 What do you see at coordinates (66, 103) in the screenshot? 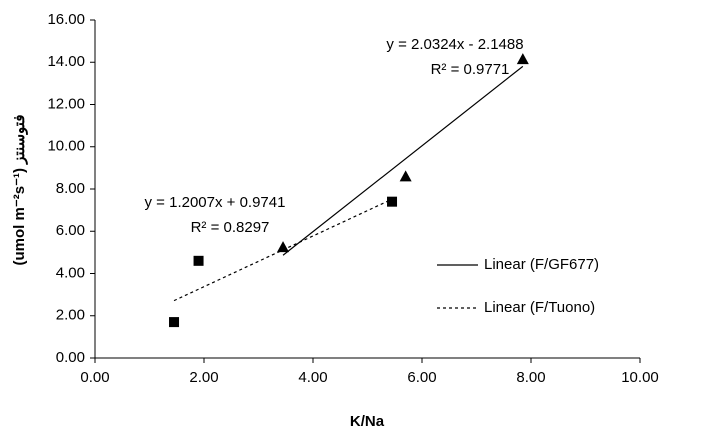
I see `y-tick-label: 12.00` at bounding box center [66, 103].